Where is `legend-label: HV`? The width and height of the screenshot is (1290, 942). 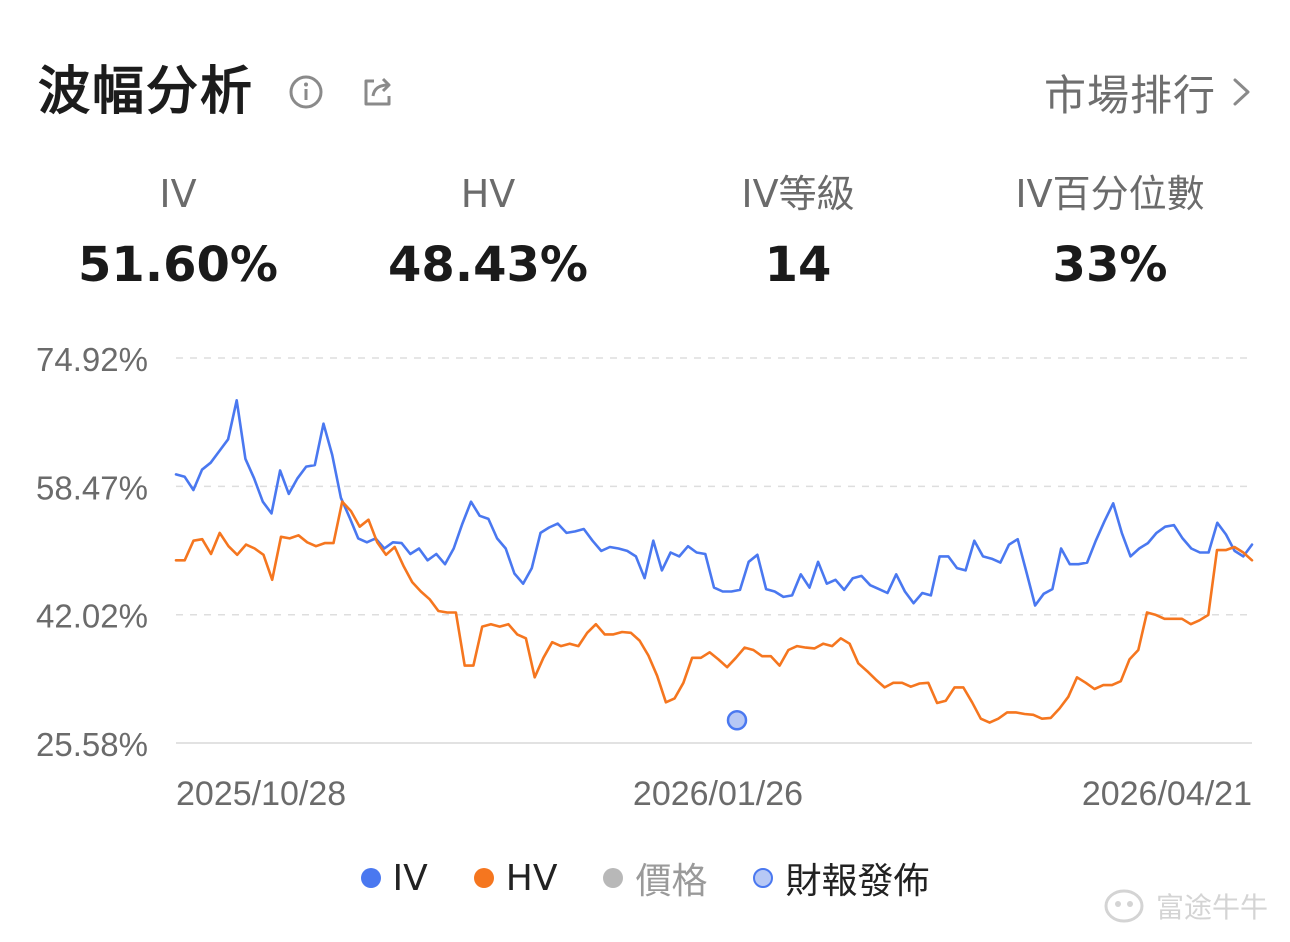 legend-label: HV is located at coordinates (531, 878).